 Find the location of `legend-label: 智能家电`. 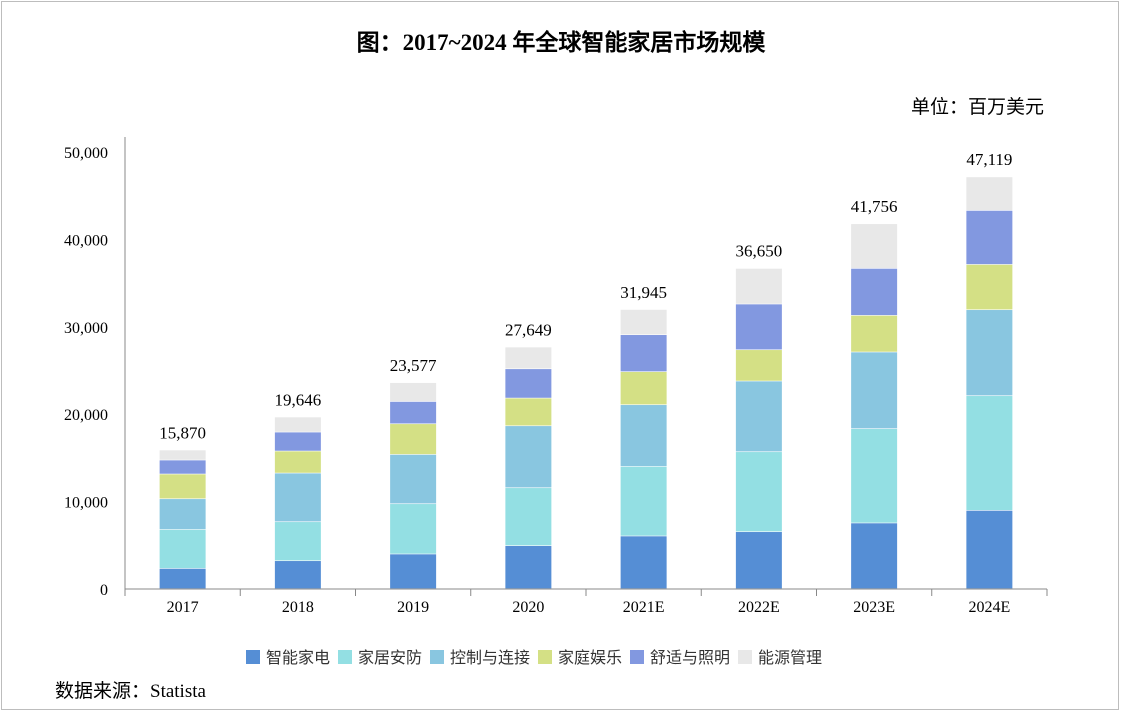

legend-label: 智能家电 is located at coordinates (298, 657).